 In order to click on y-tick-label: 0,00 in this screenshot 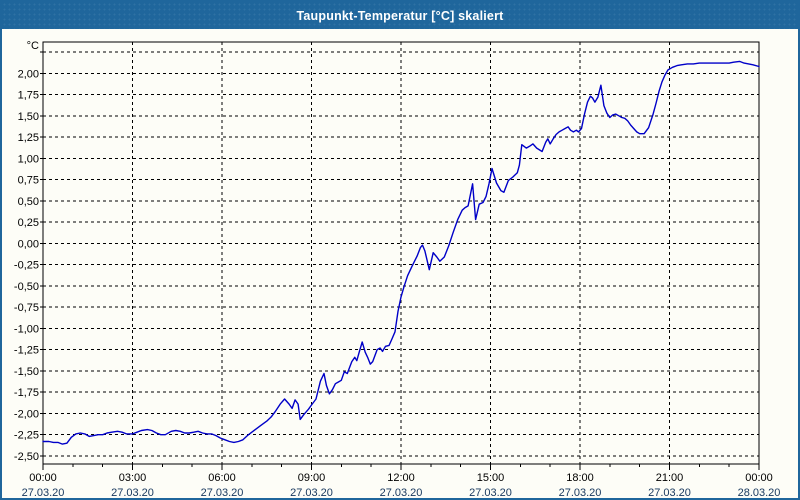, I will do `click(28, 244)`.